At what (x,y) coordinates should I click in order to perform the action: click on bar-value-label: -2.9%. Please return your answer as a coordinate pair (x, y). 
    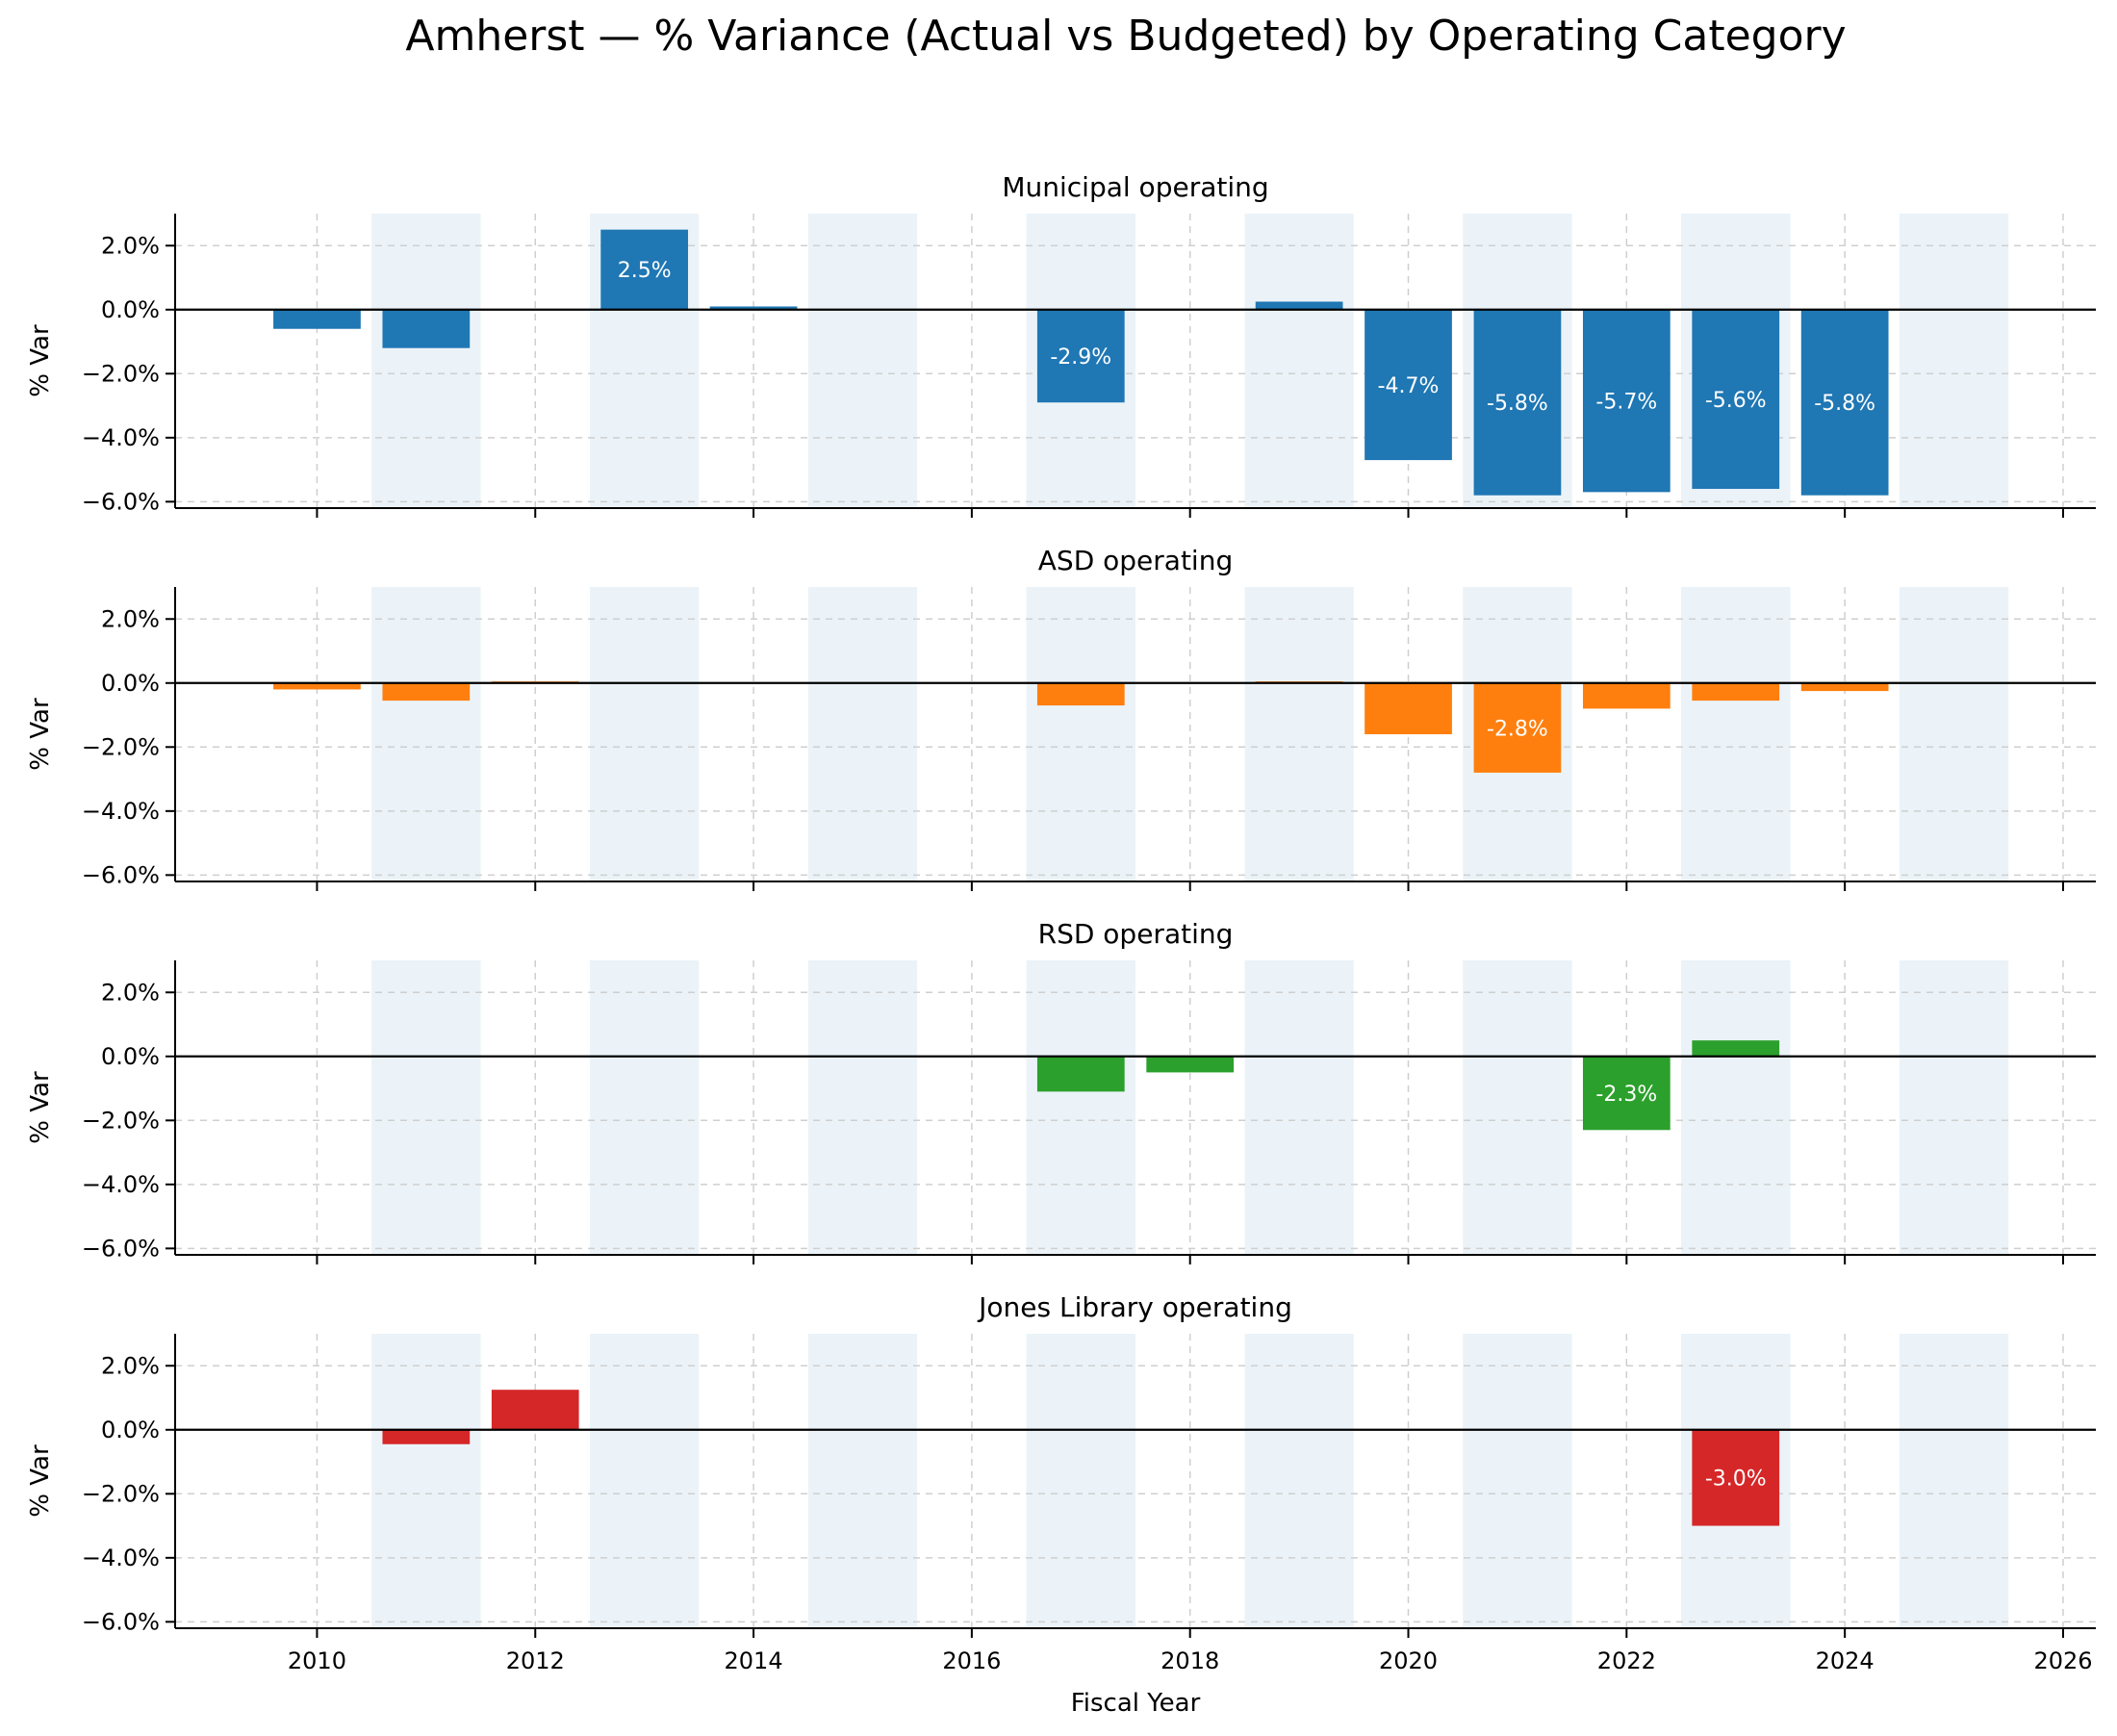
    Looking at the image, I should click on (1080, 357).